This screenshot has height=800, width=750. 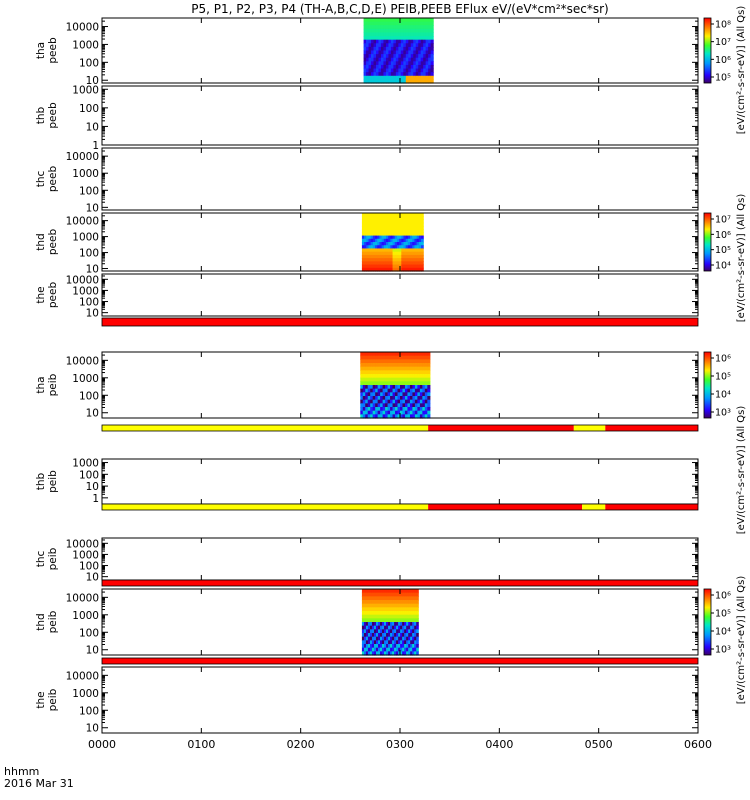 I want to click on colorbar-unit-text: [eV/(cm²-s-sr-eV)] (All Qs), so click(x=741, y=470).